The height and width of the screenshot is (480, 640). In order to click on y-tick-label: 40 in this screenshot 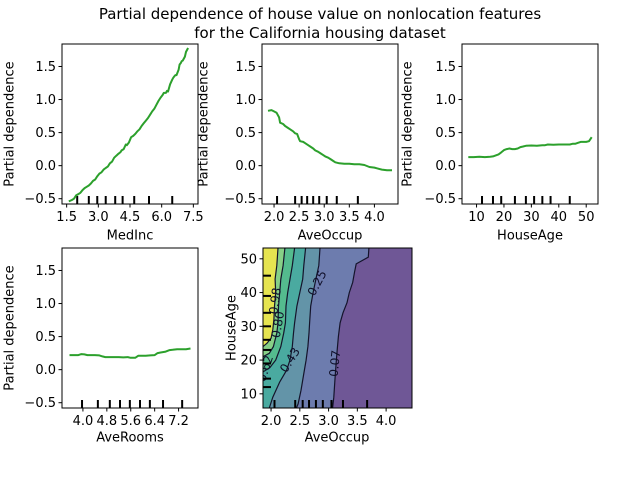, I will do `click(248, 293)`.